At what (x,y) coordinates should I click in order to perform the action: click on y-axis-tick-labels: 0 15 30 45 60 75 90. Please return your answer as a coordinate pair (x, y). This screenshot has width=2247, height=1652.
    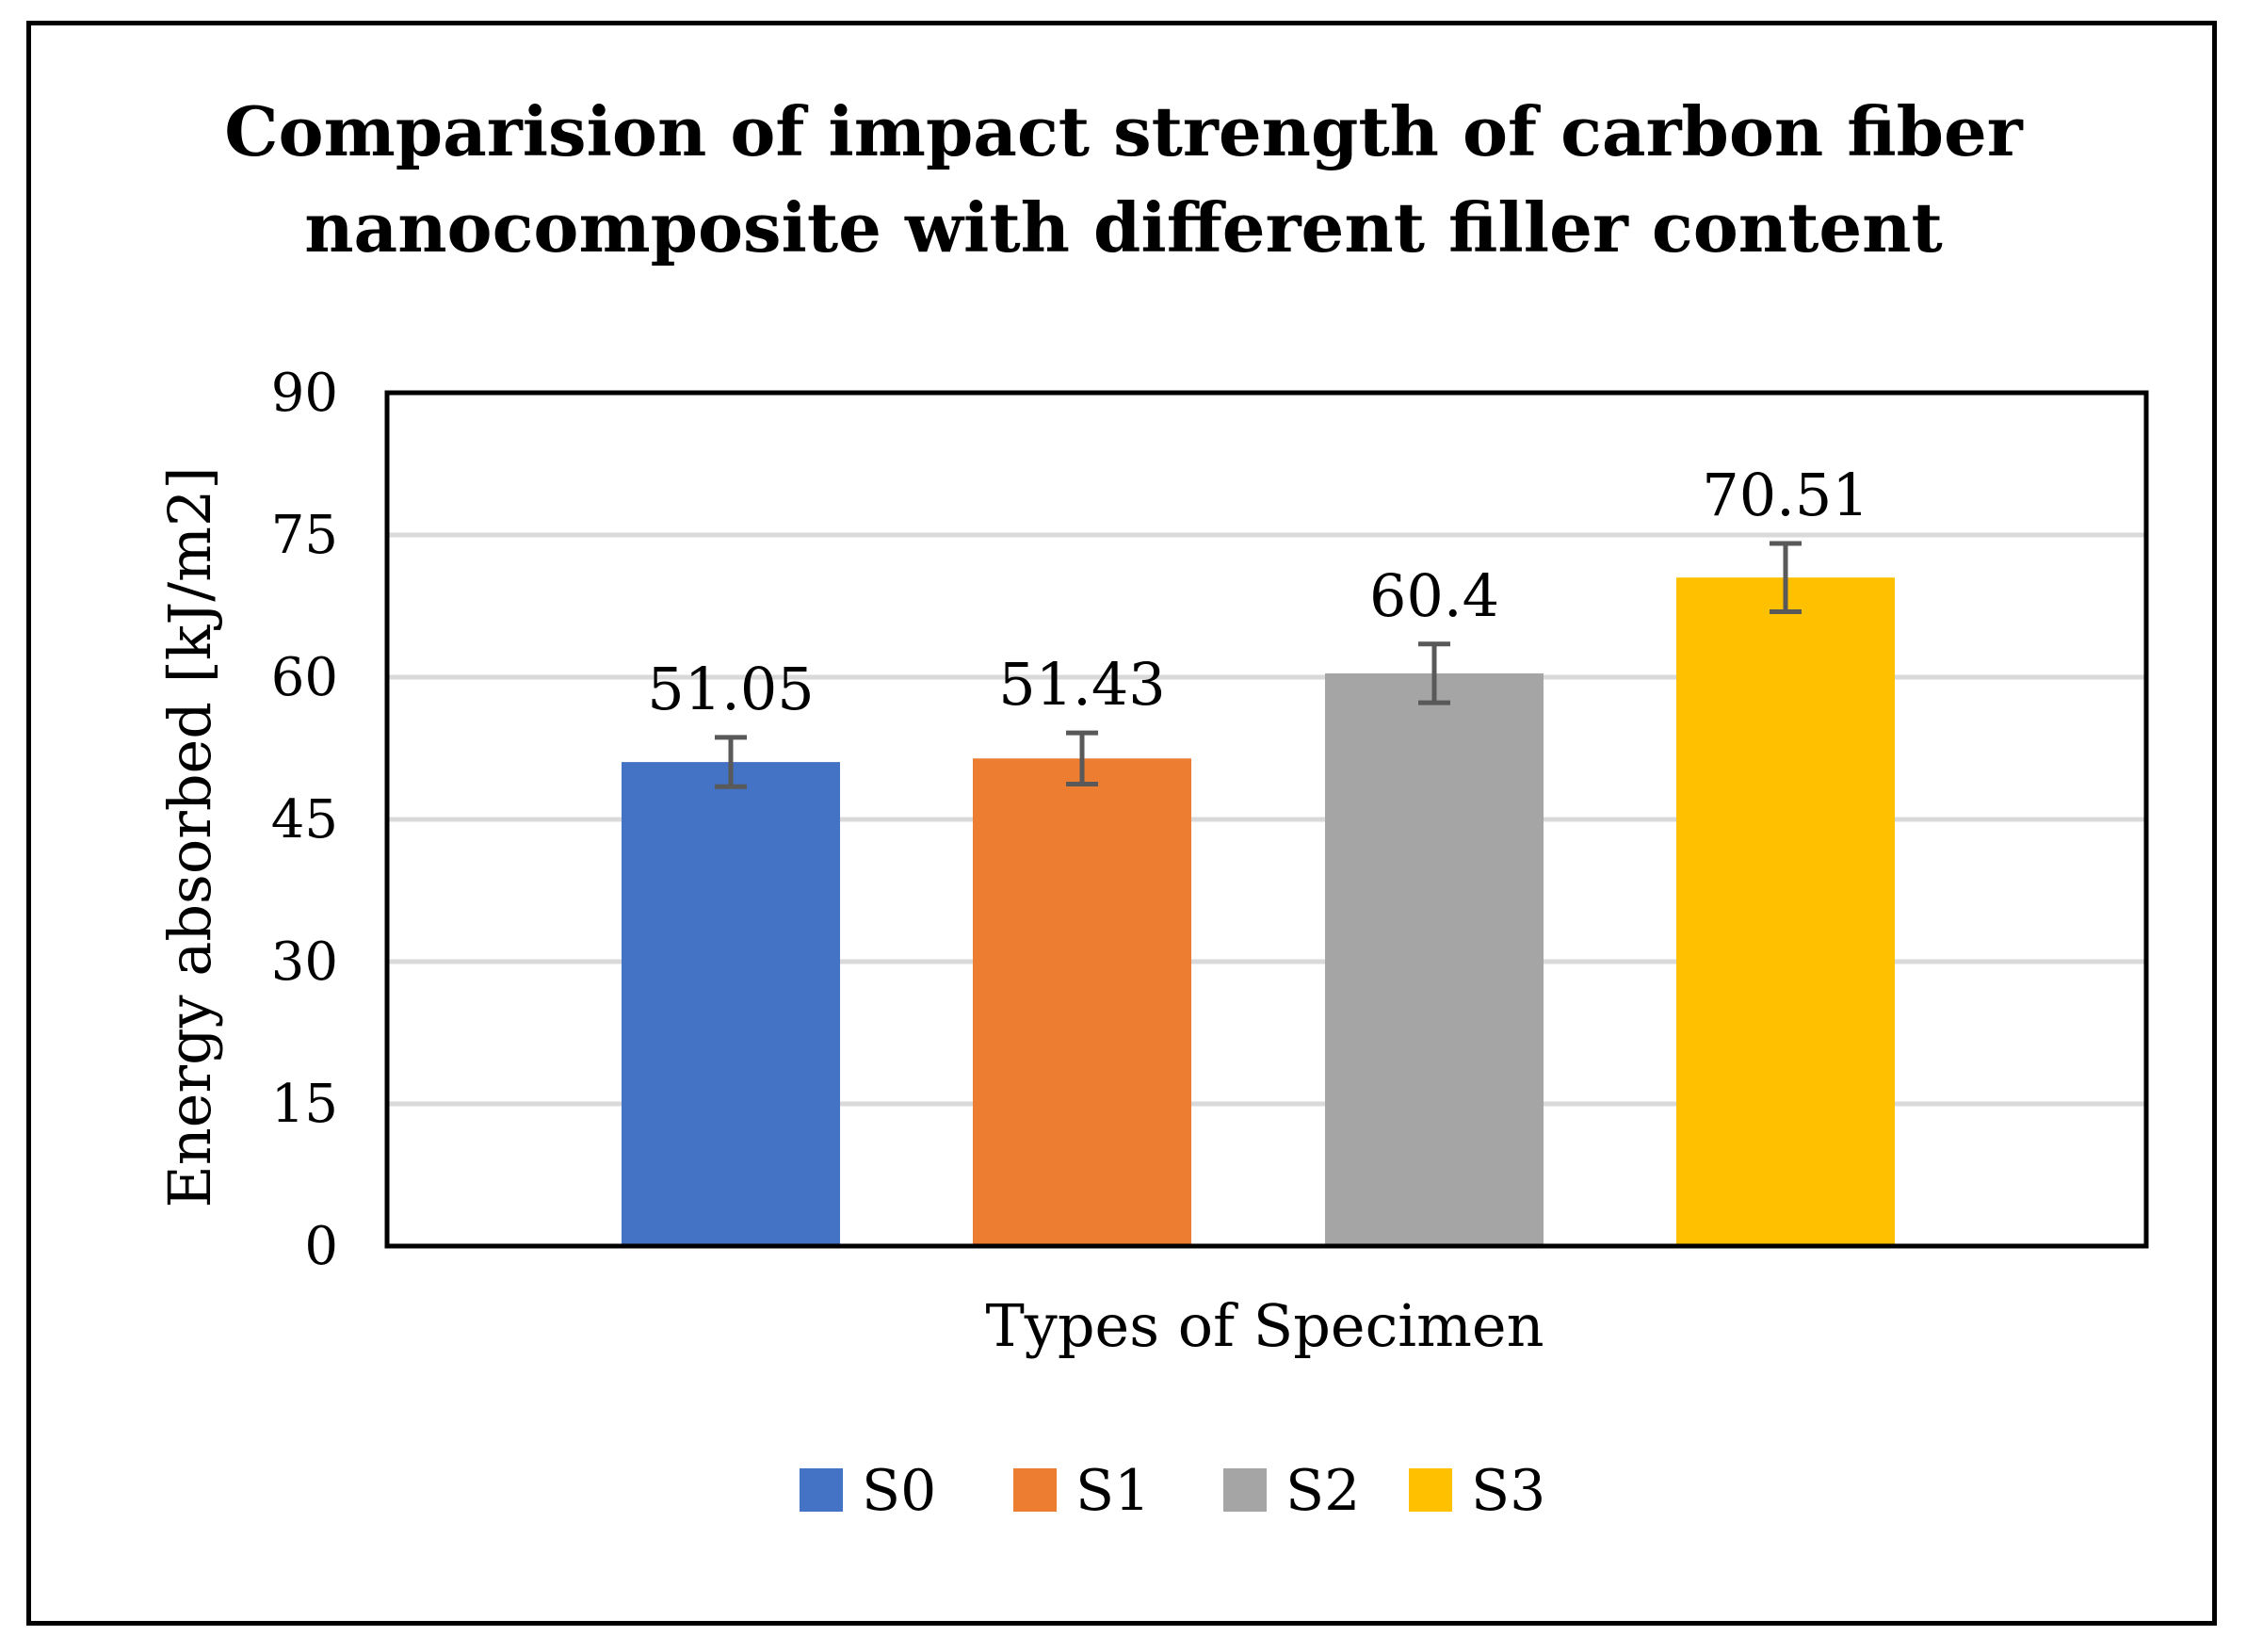
    Looking at the image, I should click on (304, 820).